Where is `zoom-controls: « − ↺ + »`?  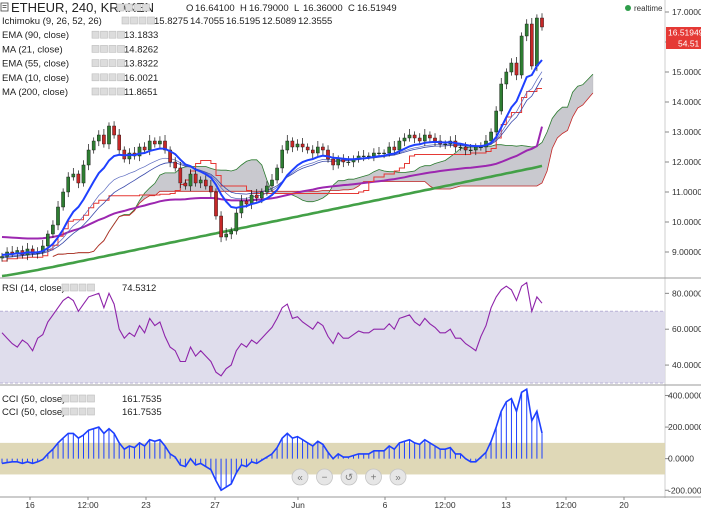 zoom-controls: « − ↺ + » is located at coordinates (349, 477).